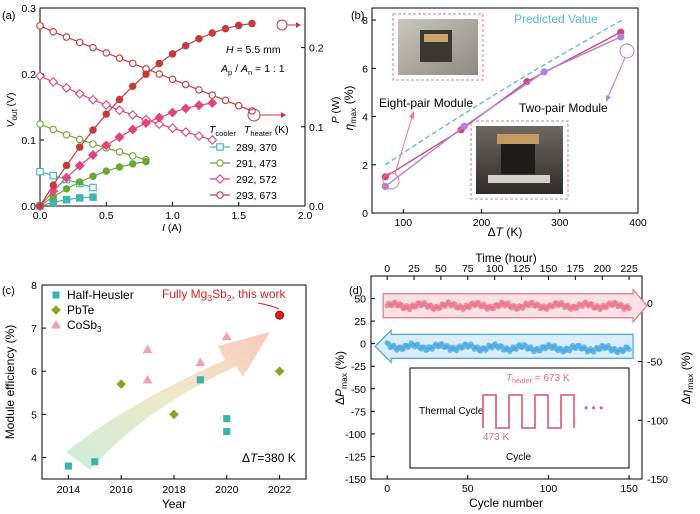  What do you see at coordinates (365, 214) in the screenshot?
I see `panel-b-ytick-label: 0` at bounding box center [365, 214].